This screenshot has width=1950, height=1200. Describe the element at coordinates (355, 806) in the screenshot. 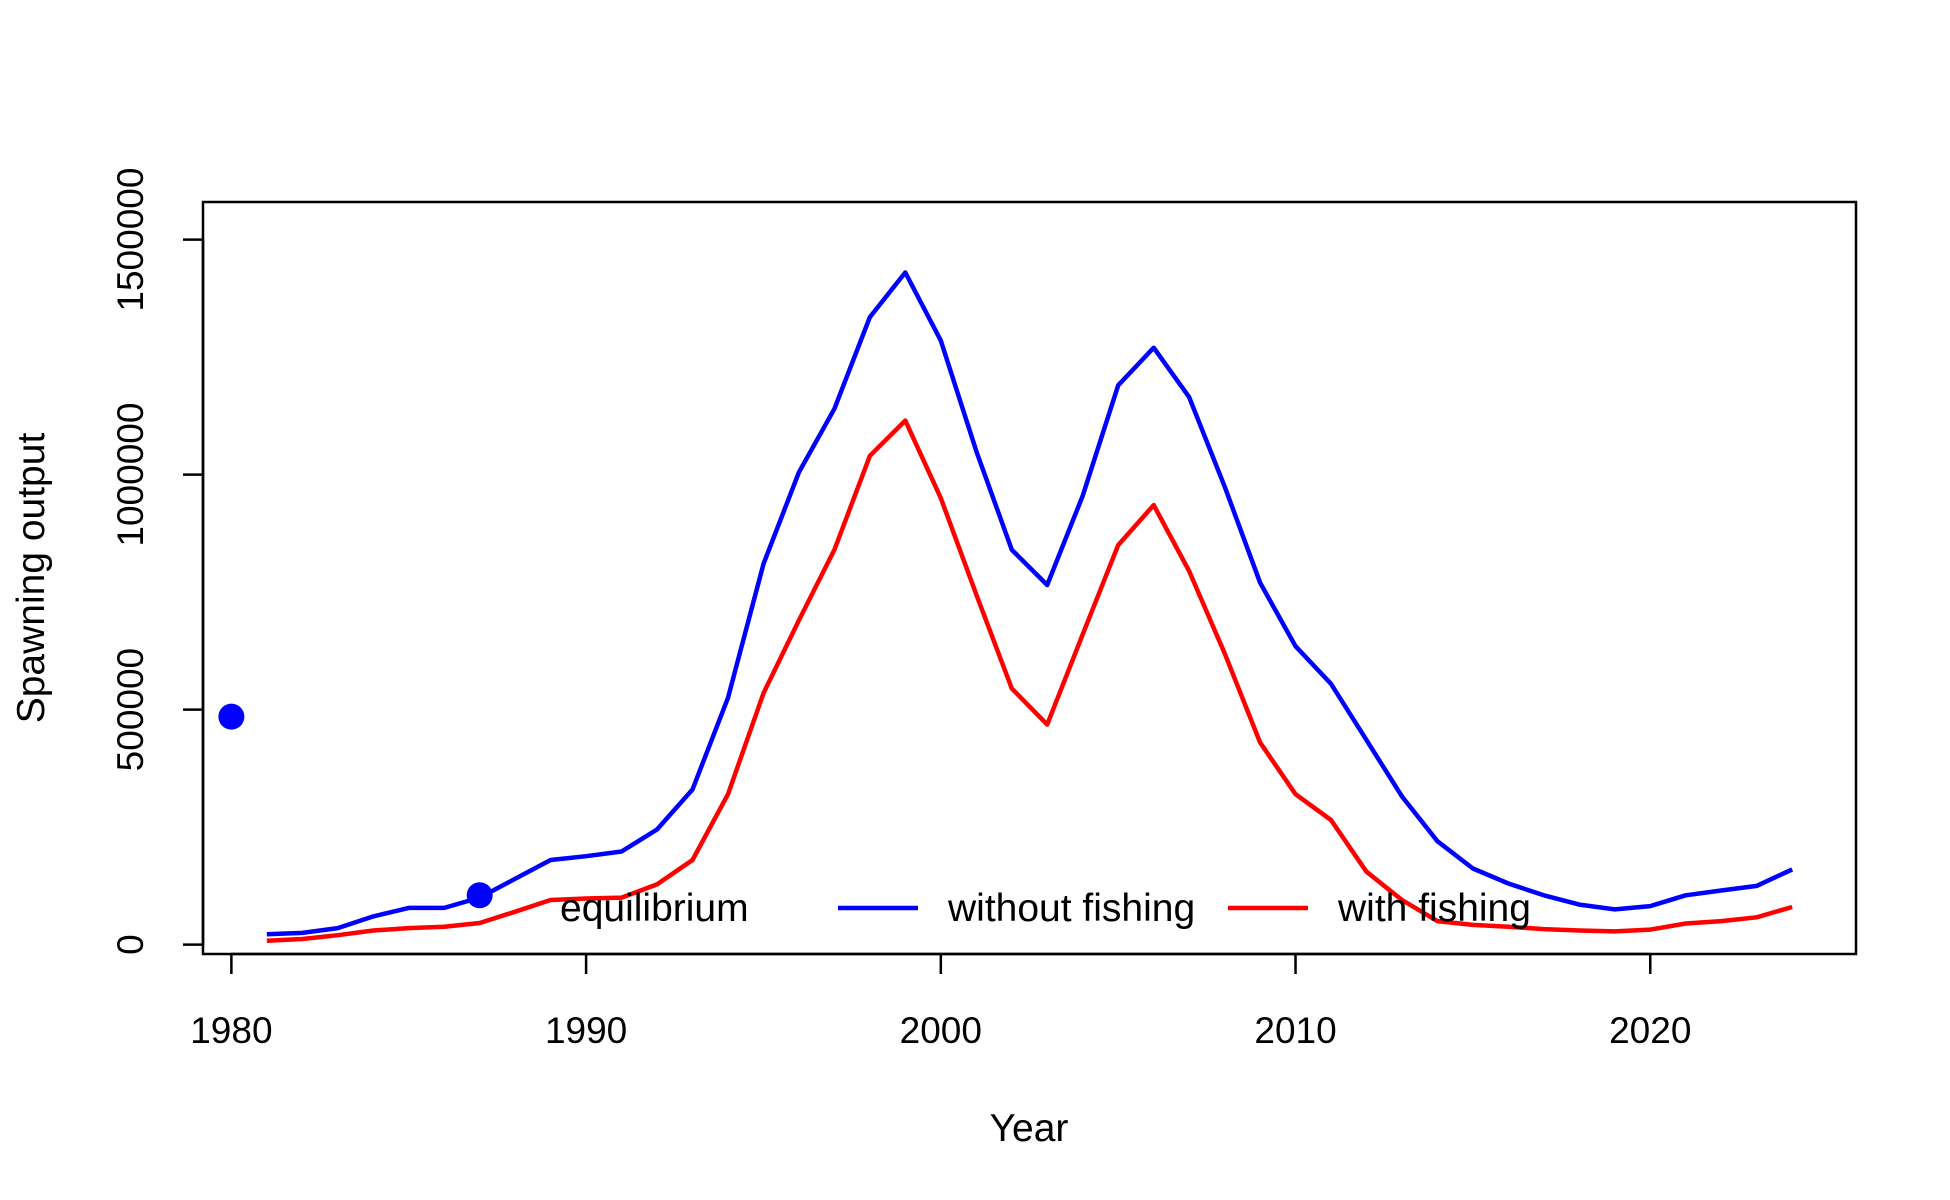

I see `equilibrium-points` at that location.